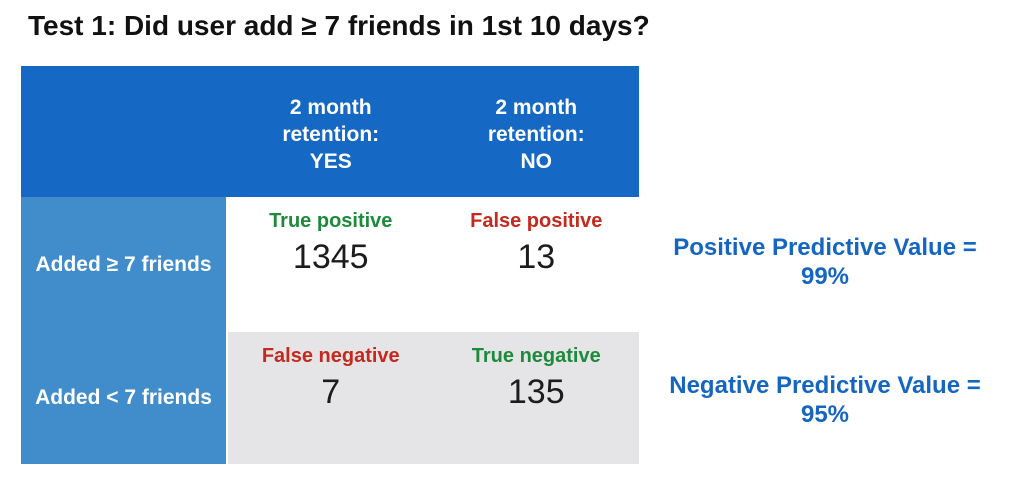 The width and height of the screenshot is (1024, 497). What do you see at coordinates (331, 221) in the screenshot?
I see `cell-tag-label: True positive` at bounding box center [331, 221].